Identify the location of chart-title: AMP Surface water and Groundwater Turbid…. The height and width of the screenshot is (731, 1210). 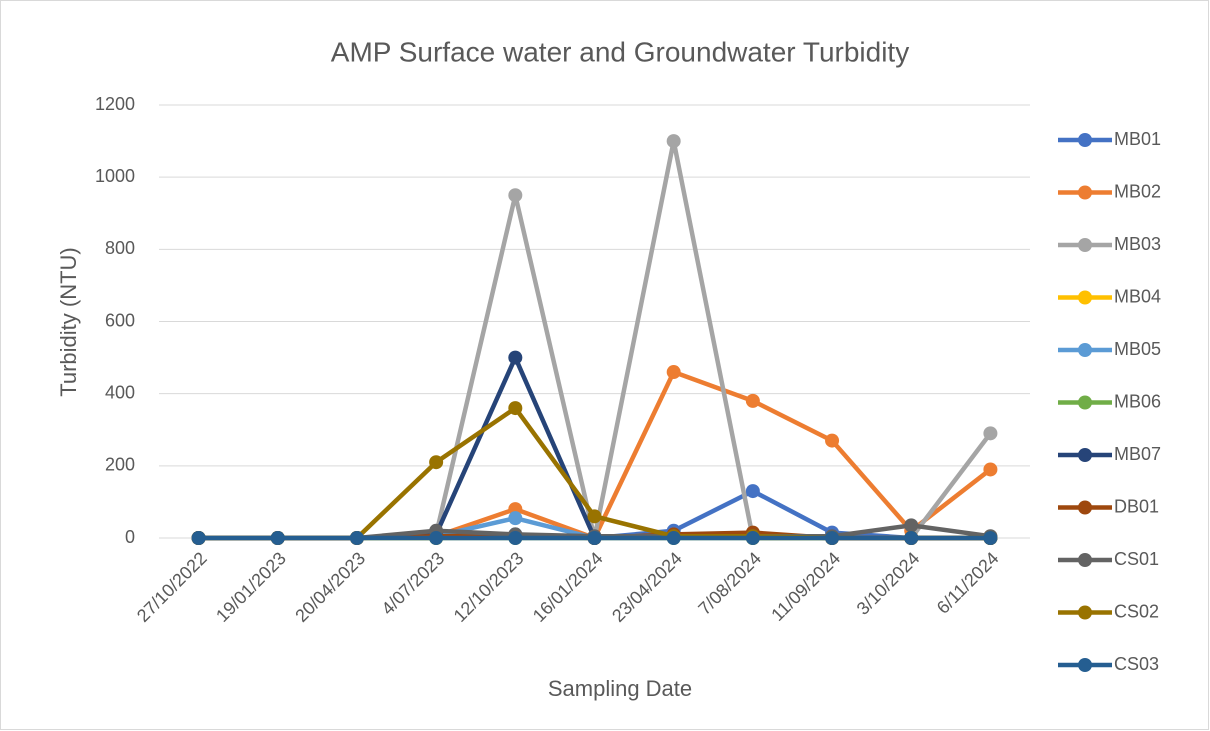
(620, 51).